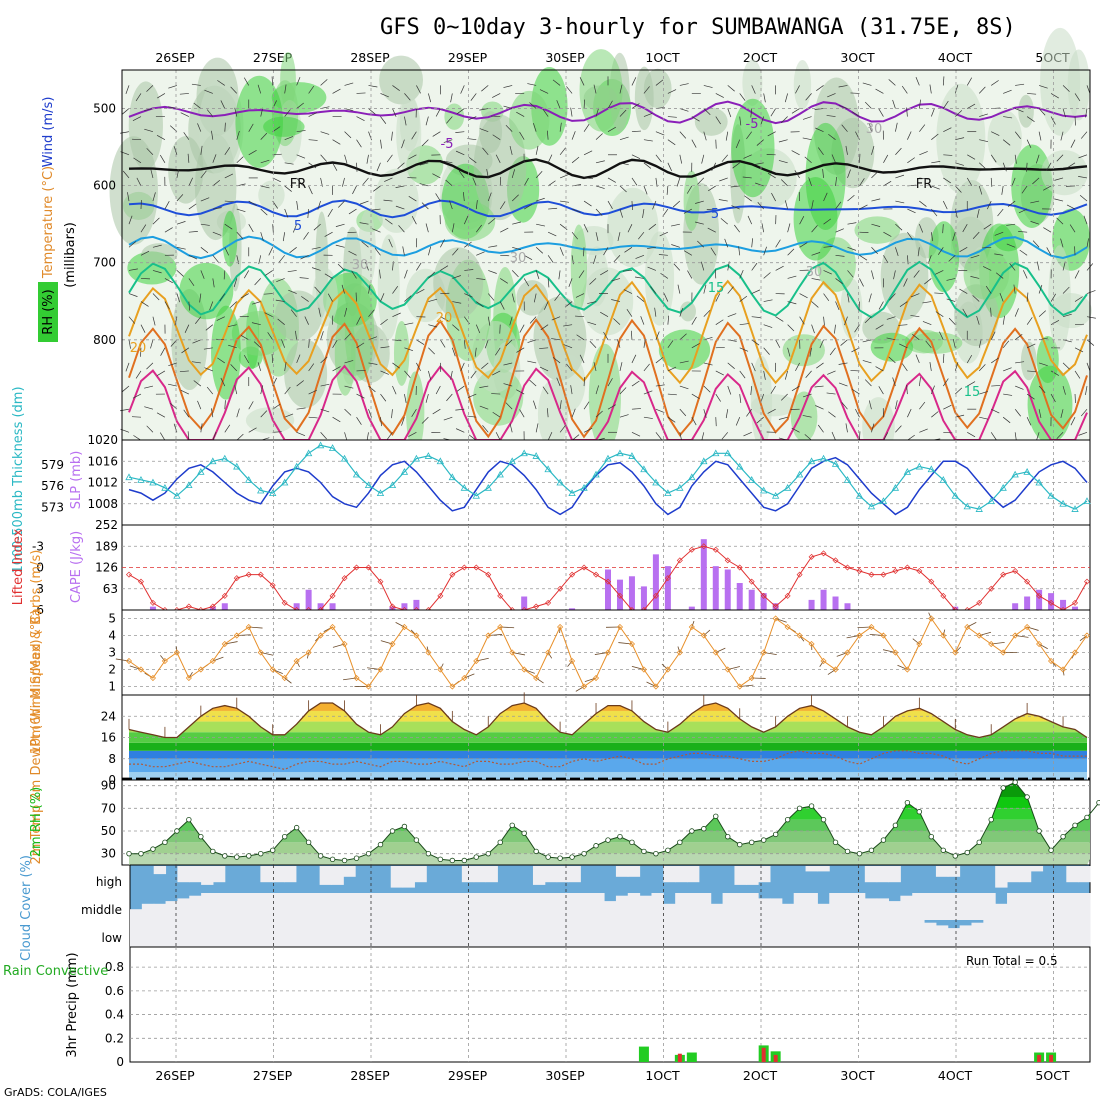 This screenshot has width=1100, height=1100. Describe the element at coordinates (52, 486) in the screenshot. I see `thickness-tick-label: 576` at that location.